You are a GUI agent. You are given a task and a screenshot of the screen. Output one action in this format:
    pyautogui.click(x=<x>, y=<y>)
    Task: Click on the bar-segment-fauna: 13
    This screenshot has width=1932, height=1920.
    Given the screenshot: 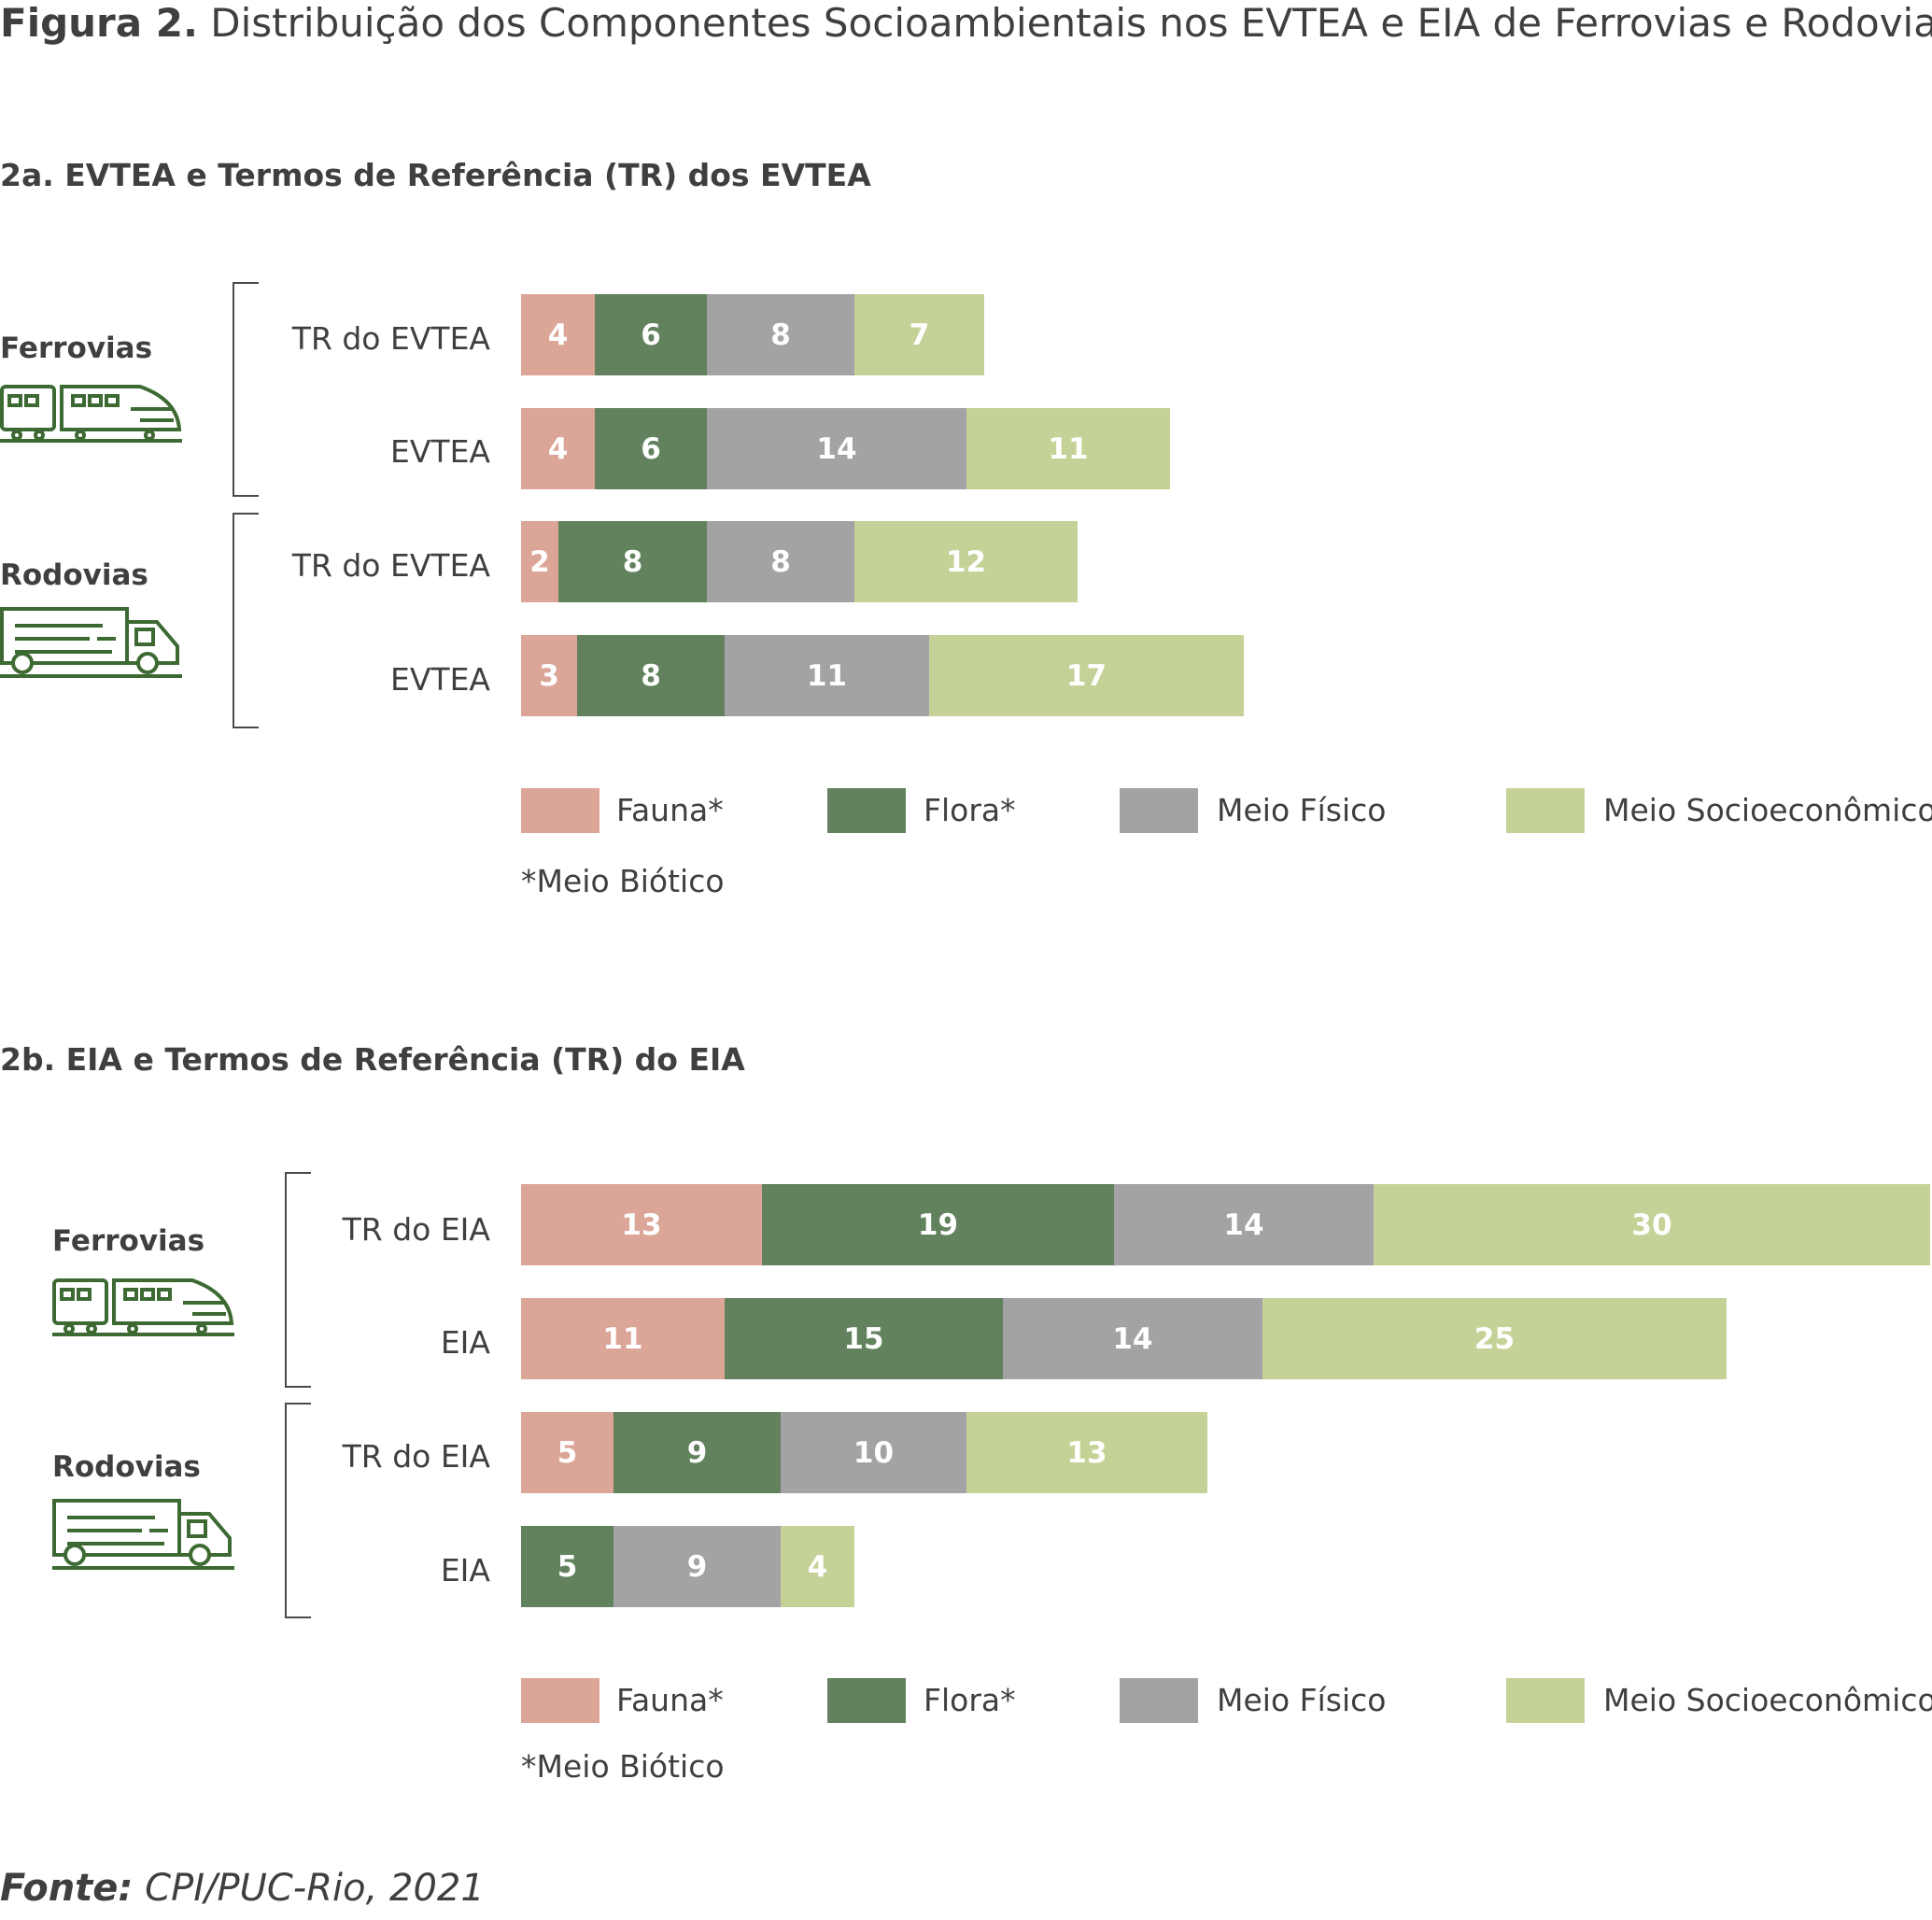 What is the action you would take?
    pyautogui.click(x=641, y=1224)
    